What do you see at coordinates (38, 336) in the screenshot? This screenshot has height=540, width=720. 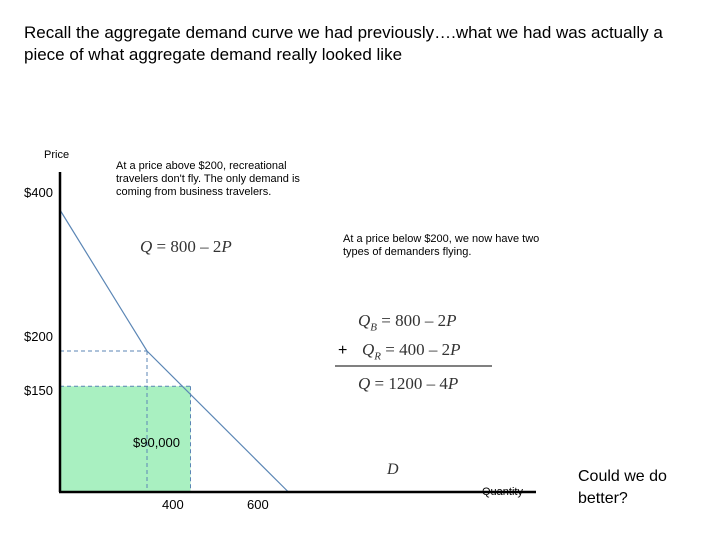 I see `y-tick-200: $200` at bounding box center [38, 336].